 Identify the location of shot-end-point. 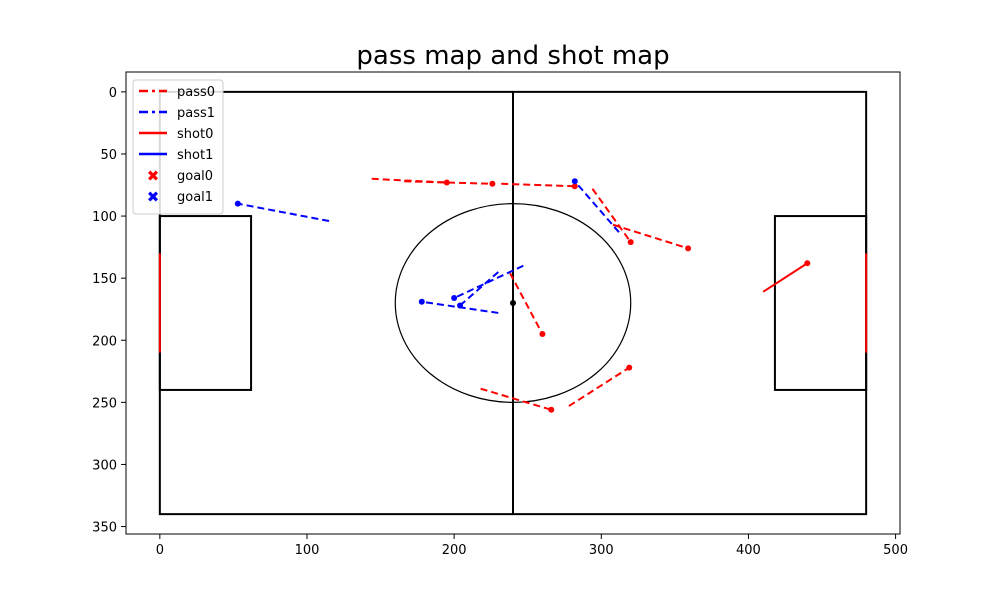
(807, 263).